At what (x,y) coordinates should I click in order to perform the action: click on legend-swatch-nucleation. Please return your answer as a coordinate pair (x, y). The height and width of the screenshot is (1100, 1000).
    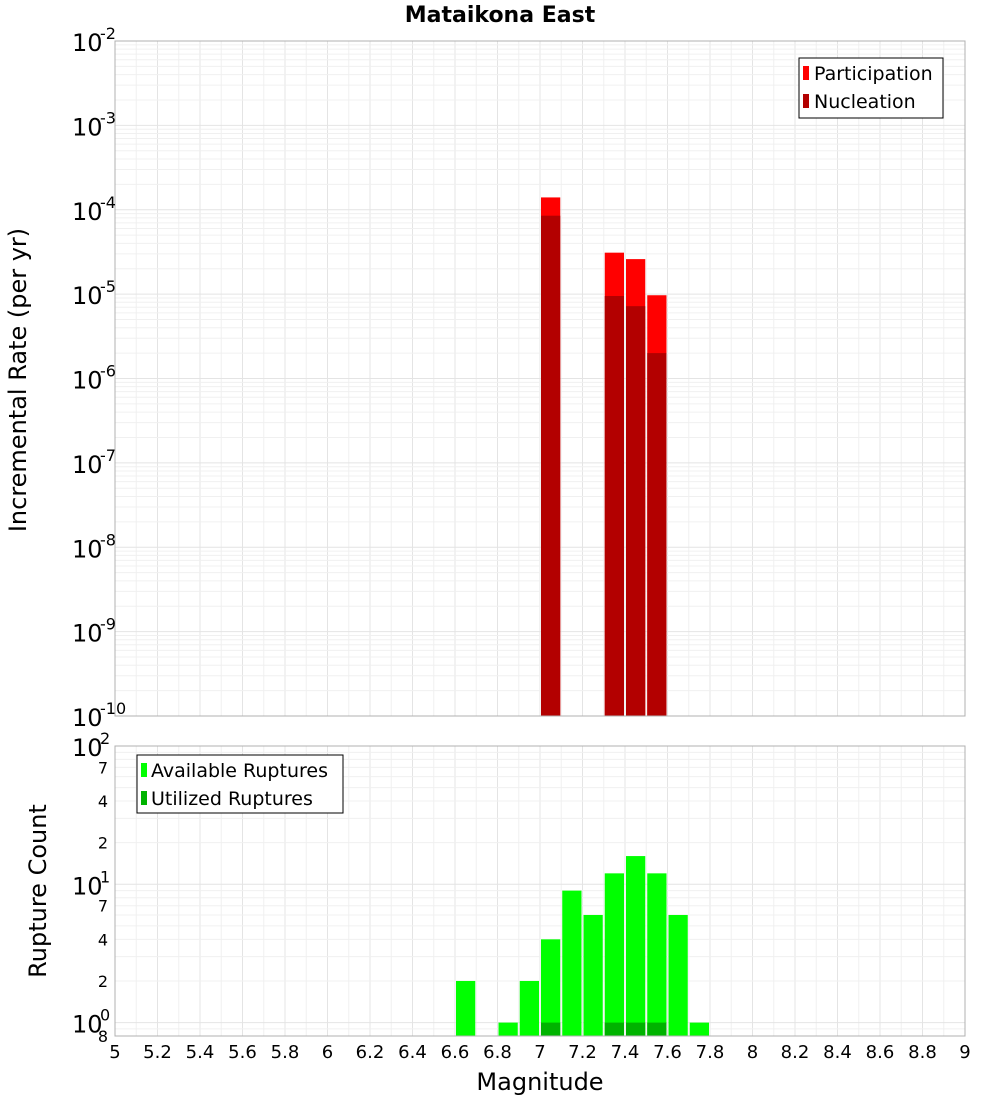
    Looking at the image, I should click on (806, 101).